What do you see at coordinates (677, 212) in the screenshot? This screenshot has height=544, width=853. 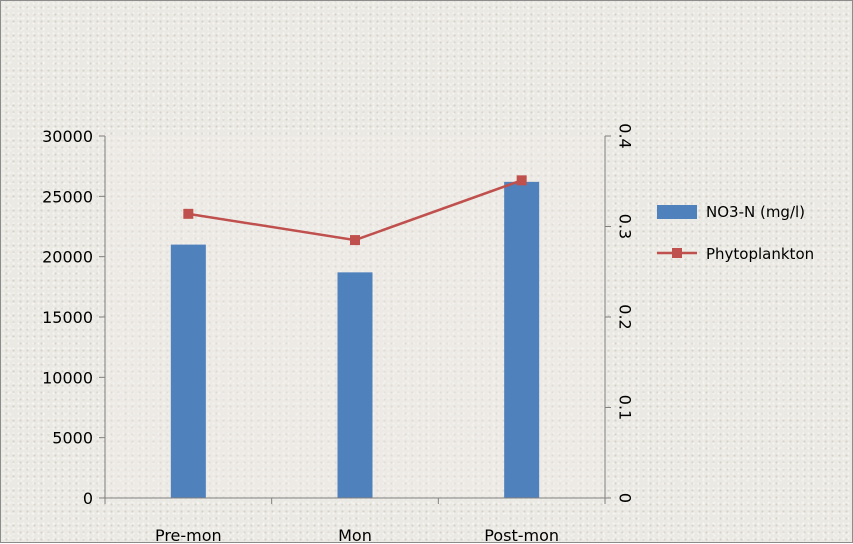 I see `legend-swatch-bar` at bounding box center [677, 212].